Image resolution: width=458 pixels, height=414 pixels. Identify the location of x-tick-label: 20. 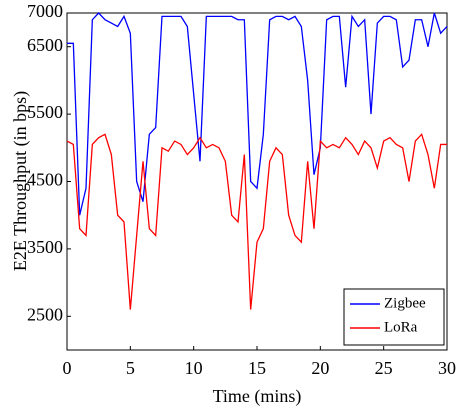
(320, 368).